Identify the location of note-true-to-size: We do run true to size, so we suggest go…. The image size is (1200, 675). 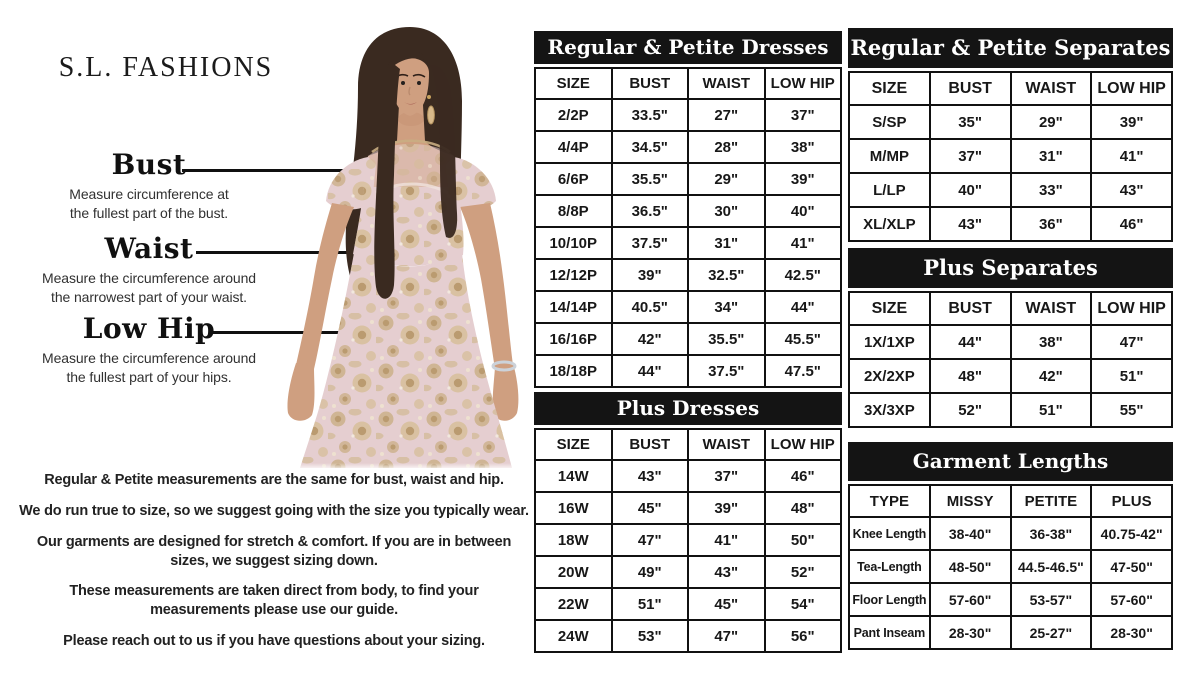
(274, 510).